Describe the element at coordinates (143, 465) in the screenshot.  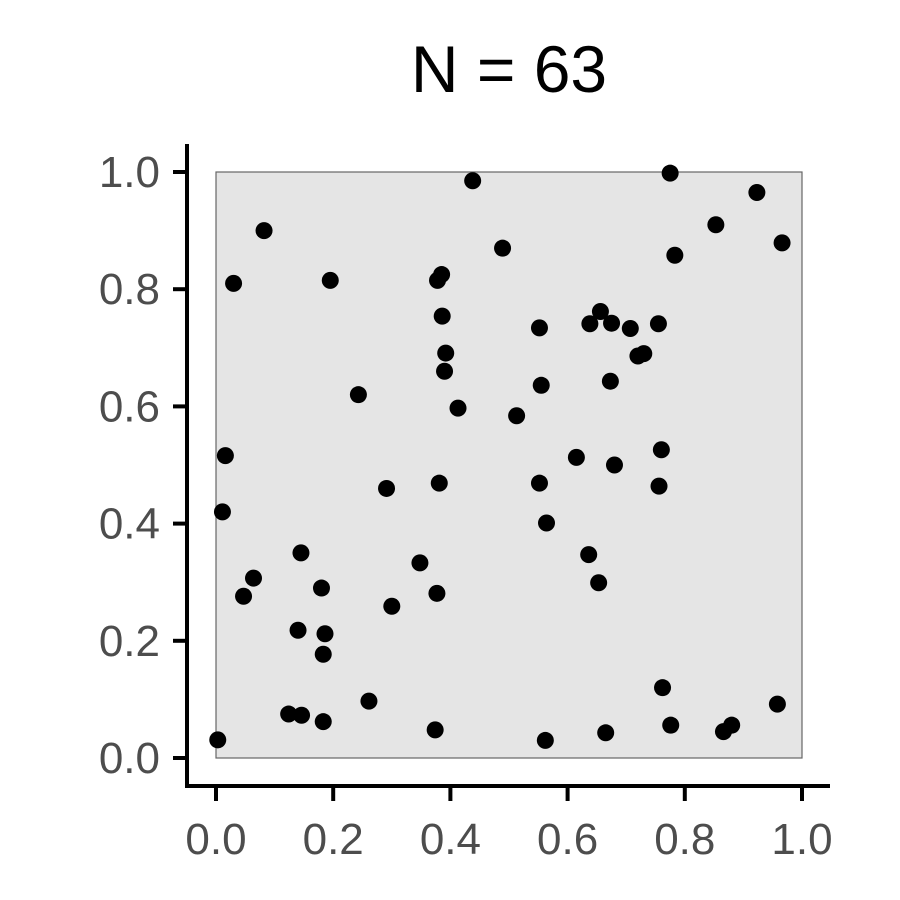
I see `y-axis-ticks: 0.0 0.2 0.4 0.6 0.8 1.0` at that location.